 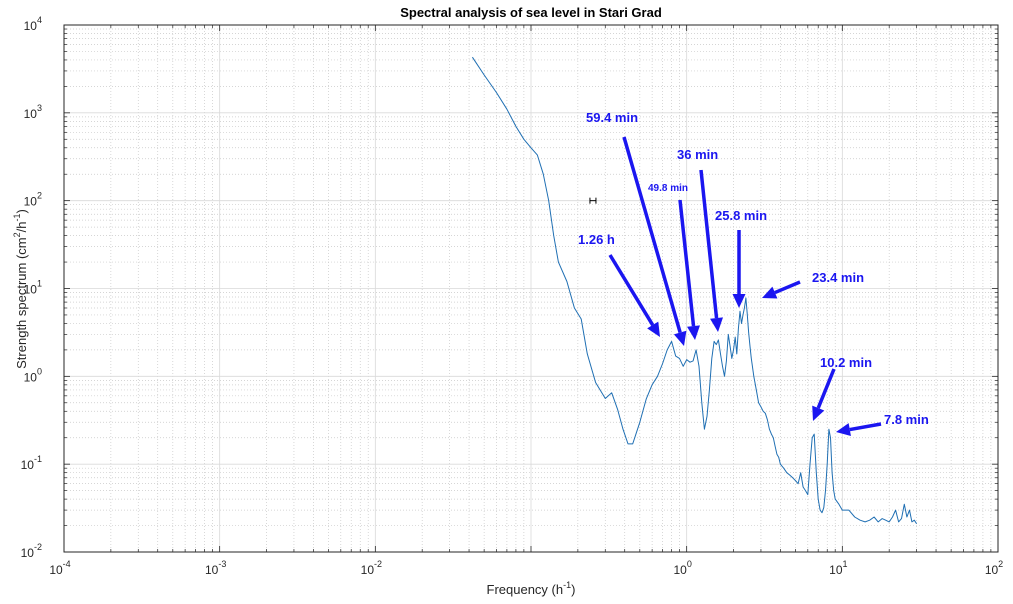 I want to click on y-tick-label-exponent: 2, so click(x=39, y=196).